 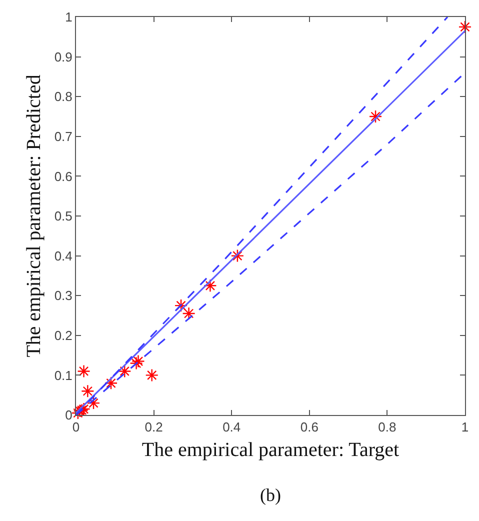 I want to click on y-tick-label: 0.2, so click(x=63, y=335).